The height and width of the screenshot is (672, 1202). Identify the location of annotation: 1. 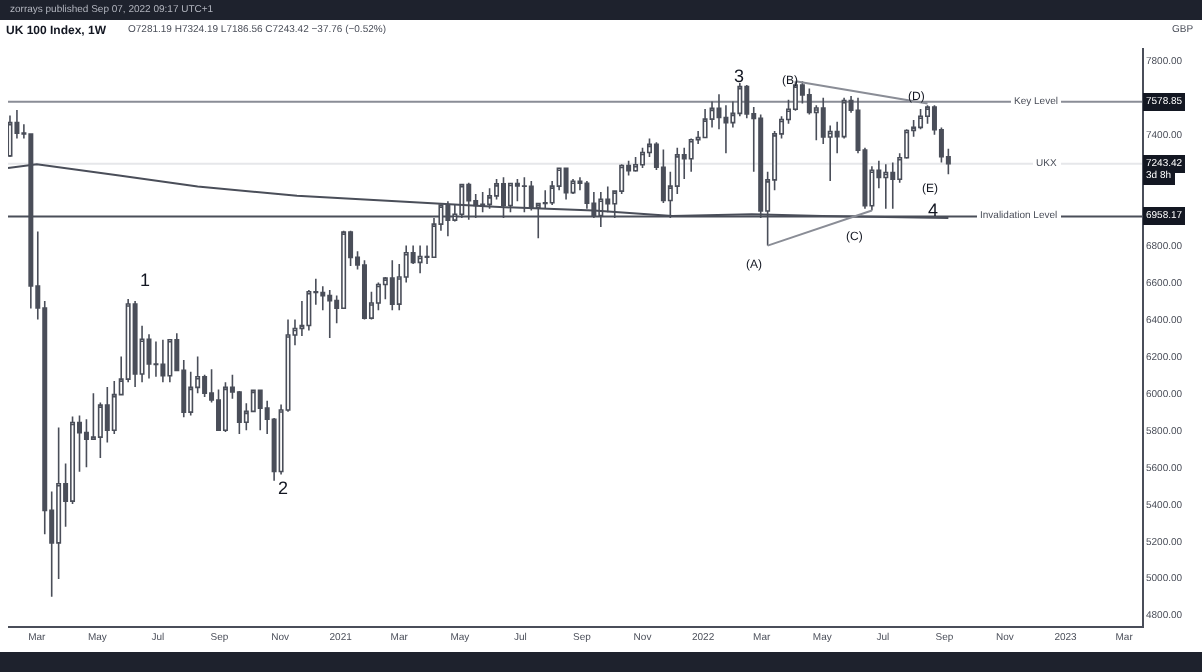
(145, 280).